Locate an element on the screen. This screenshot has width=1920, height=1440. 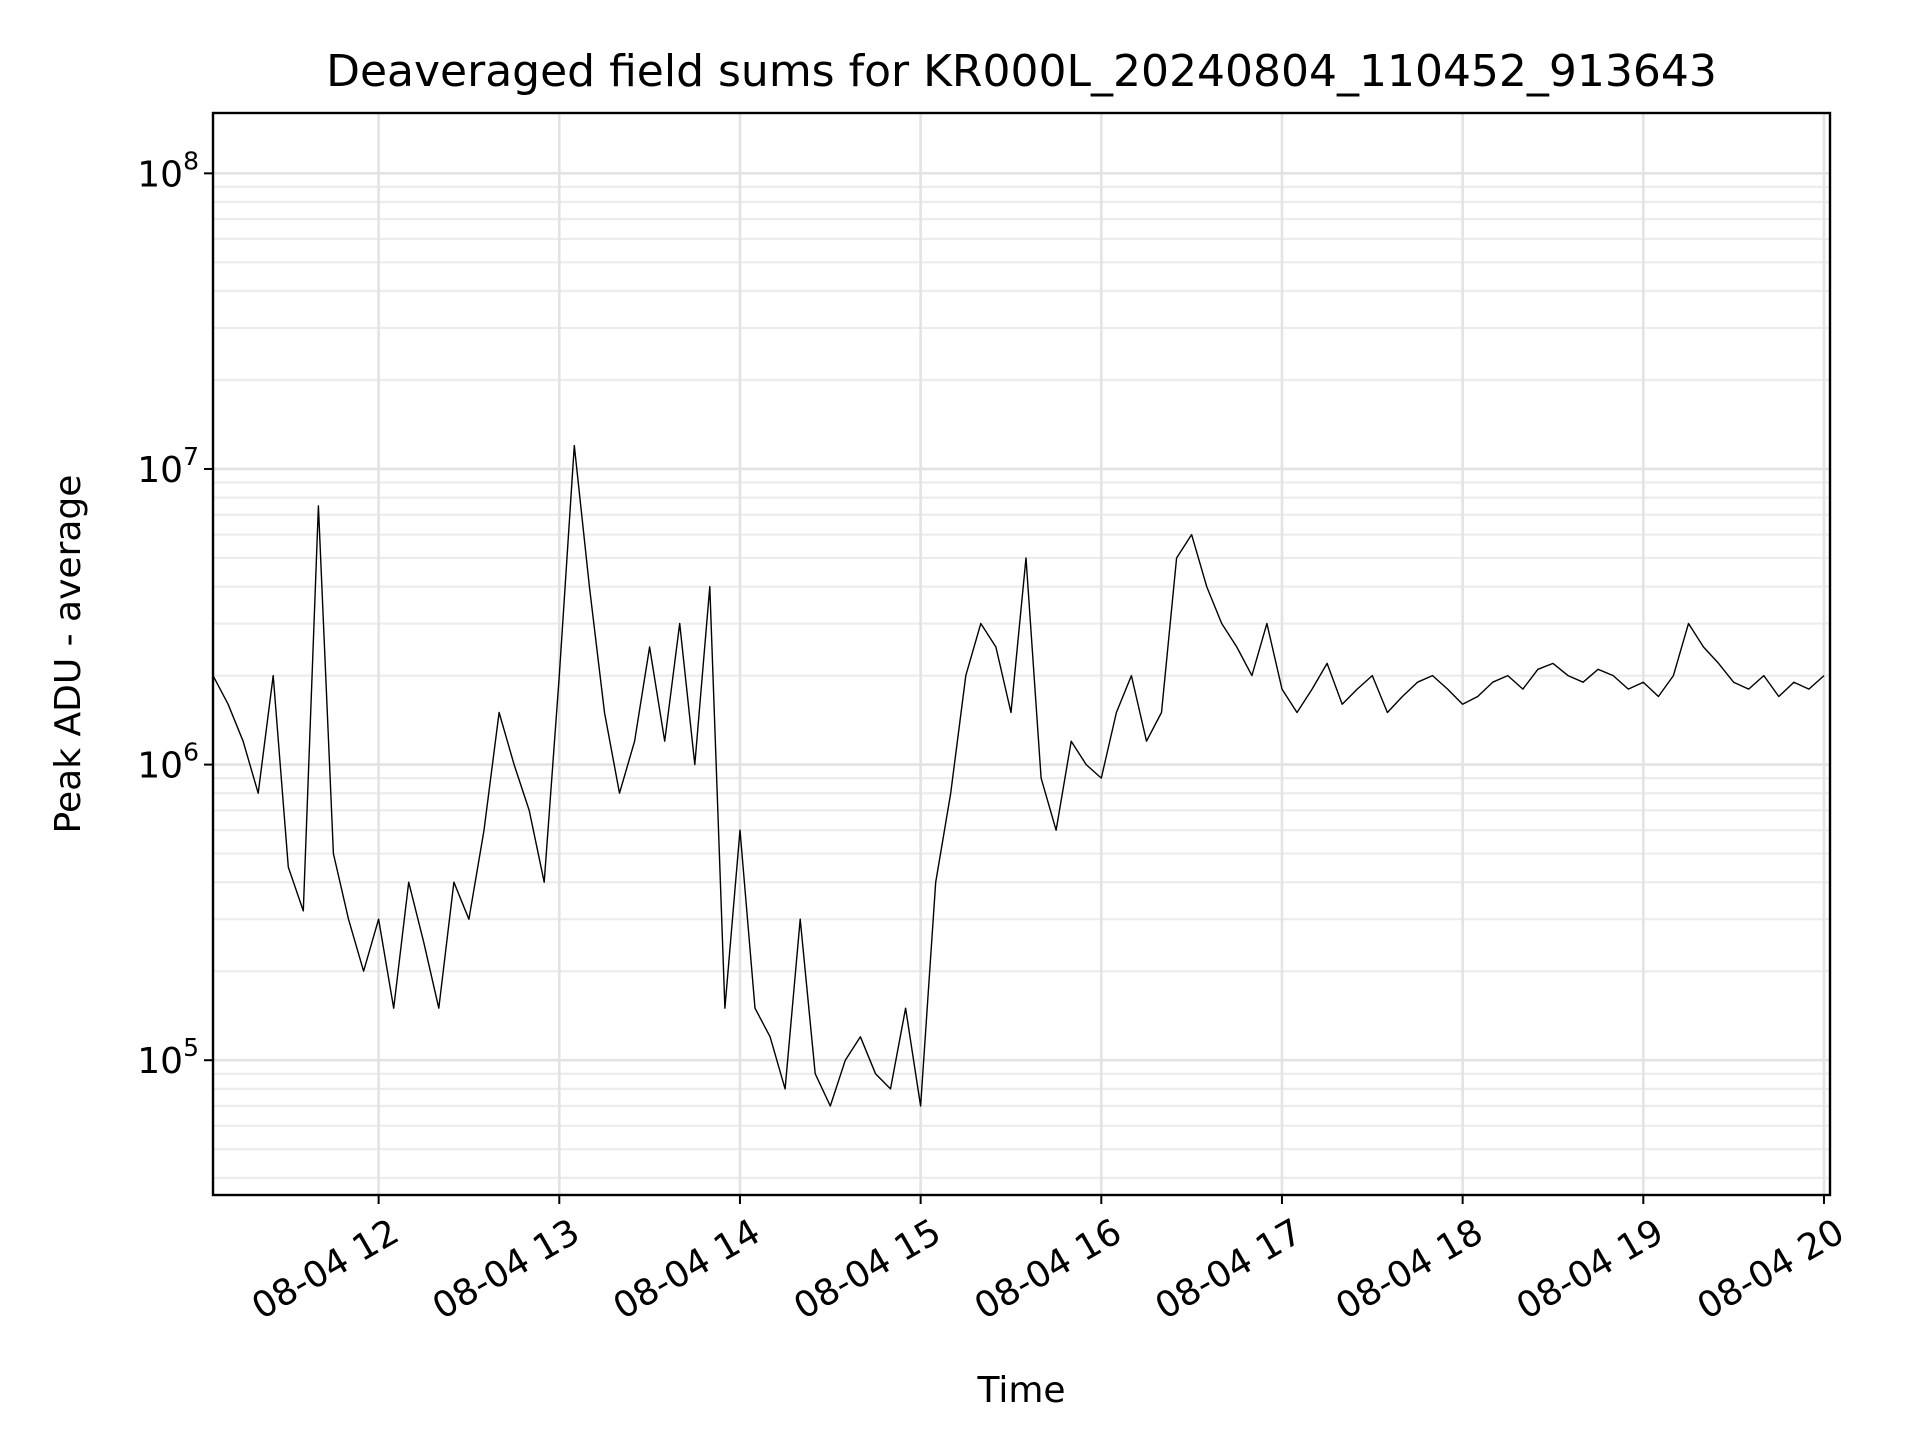
y-tick-label: 10⁶ is located at coordinates (168, 762).